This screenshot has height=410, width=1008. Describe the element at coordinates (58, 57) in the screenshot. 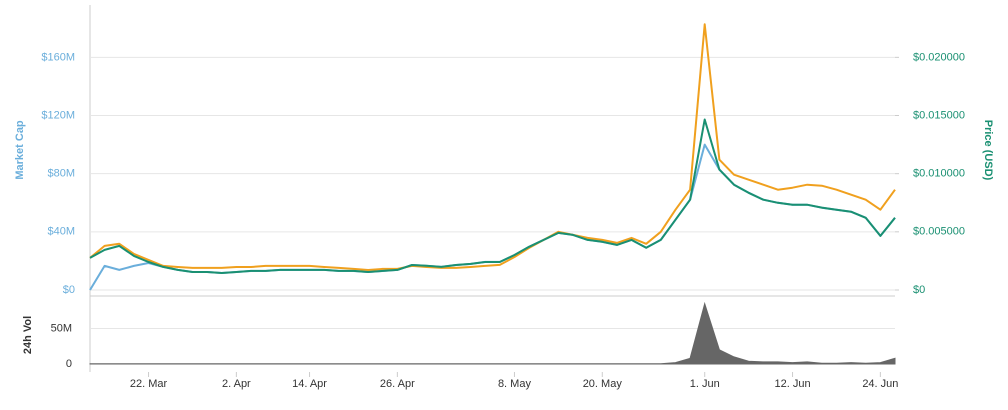

I see `y-tick-label: $160M` at that location.